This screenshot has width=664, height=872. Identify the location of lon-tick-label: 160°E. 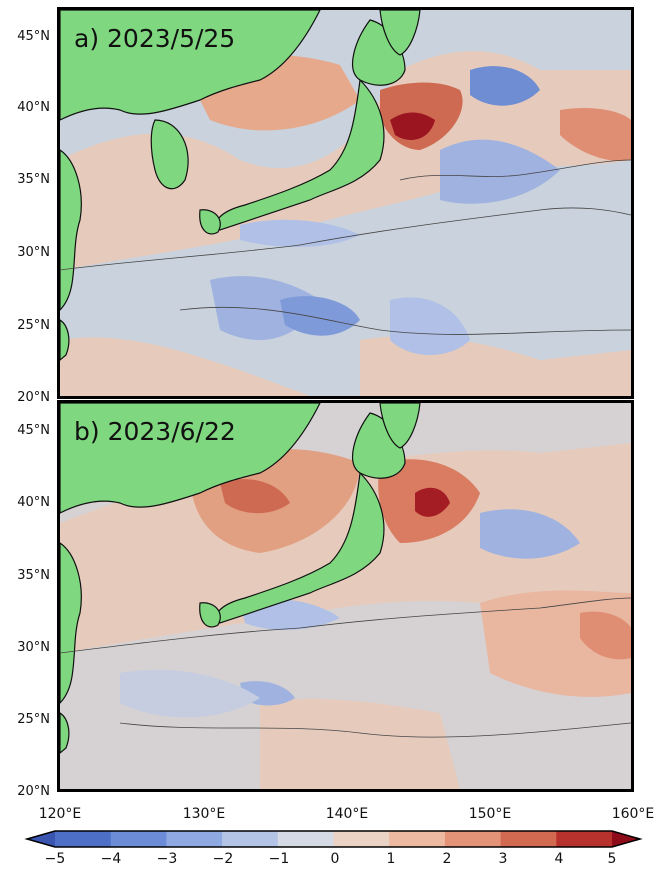
(633, 814).